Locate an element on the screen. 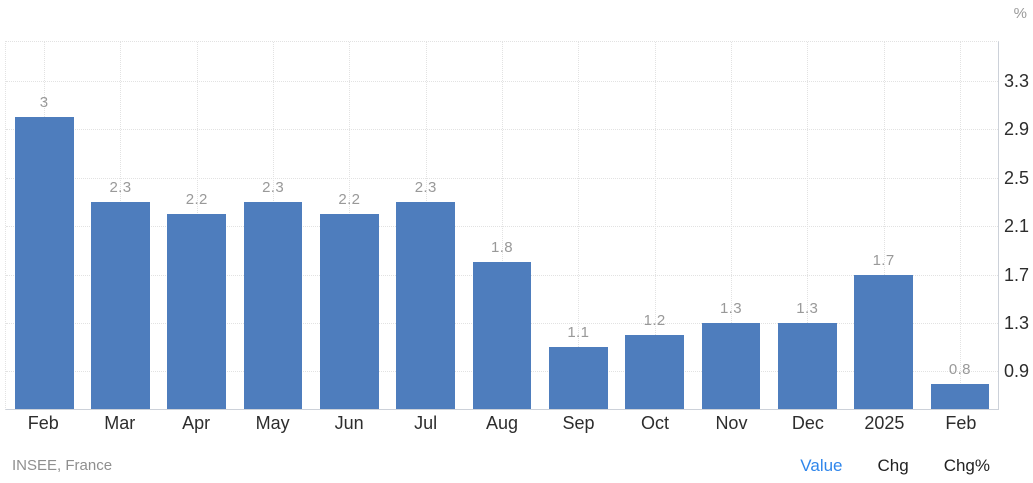 This screenshot has width=1033, height=483. chg-tab: Chg is located at coordinates (893, 465).